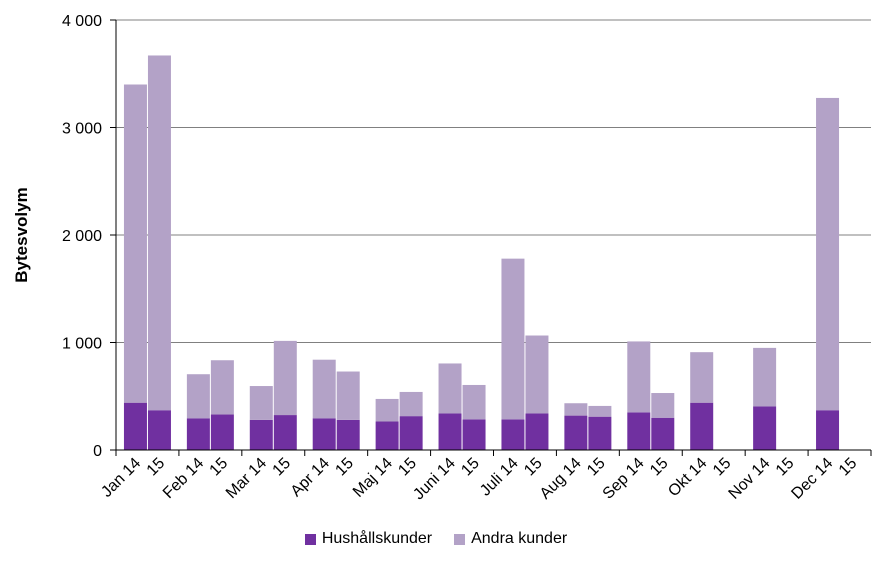 Image resolution: width=872 pixels, height=574 pixels. Describe the element at coordinates (97, 451) in the screenshot. I see `y-tick-label: 0` at that location.